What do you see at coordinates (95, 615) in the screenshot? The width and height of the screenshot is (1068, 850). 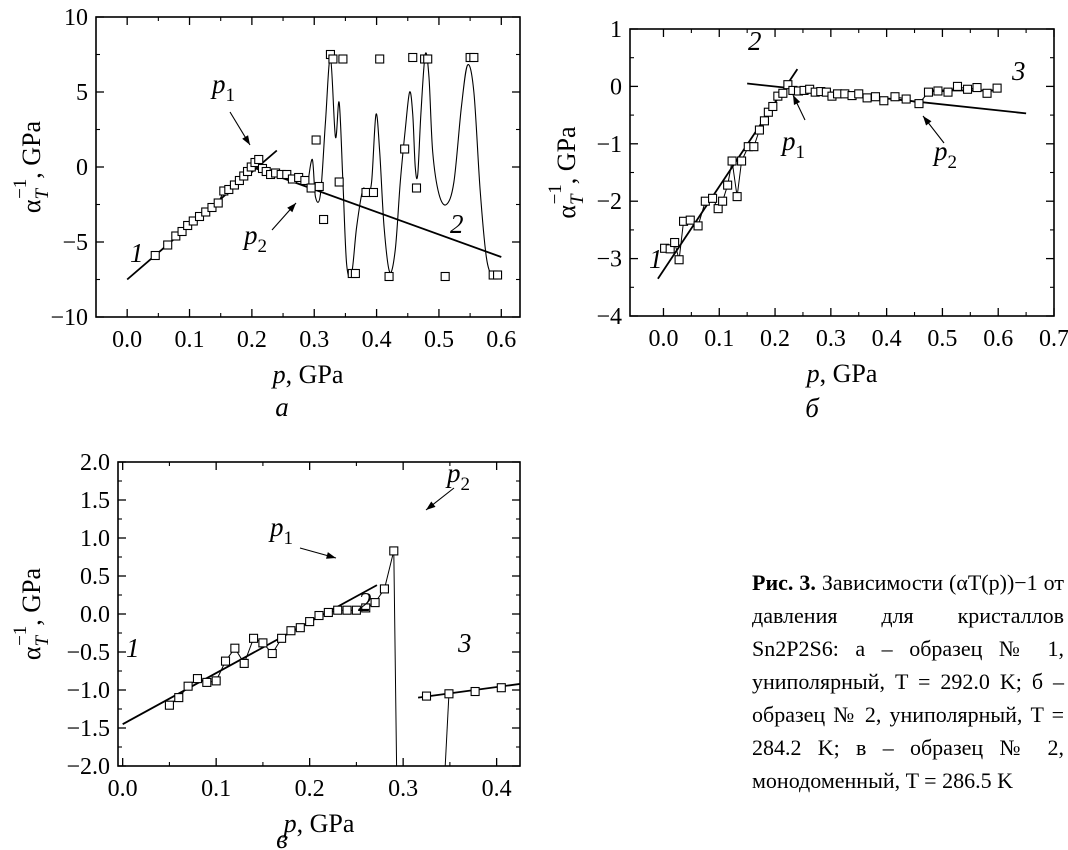 I see `y-tick-label: 0.0` at bounding box center [95, 615].